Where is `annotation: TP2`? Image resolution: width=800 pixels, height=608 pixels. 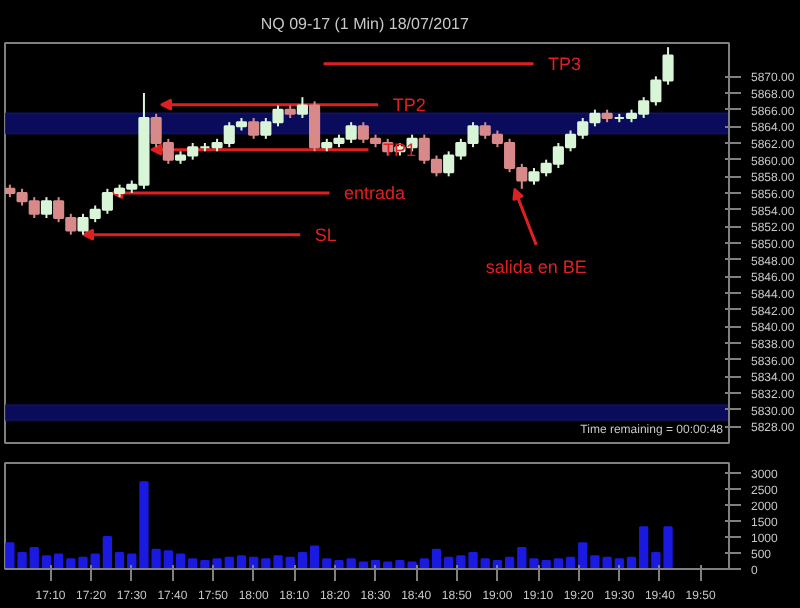 annotation: TP2 is located at coordinates (409, 104).